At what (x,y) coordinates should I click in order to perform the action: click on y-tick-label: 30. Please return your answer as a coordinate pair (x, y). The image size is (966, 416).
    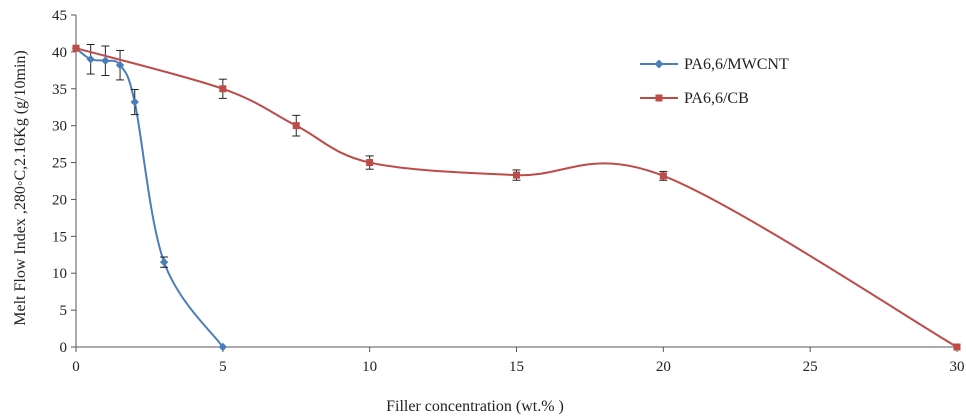
    Looking at the image, I should click on (59, 127).